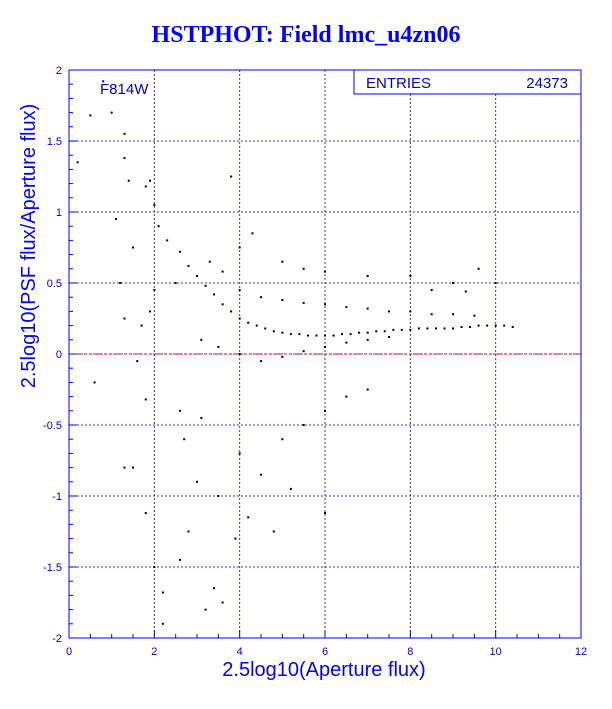  I want to click on x-tick-label: 2, so click(154, 652).